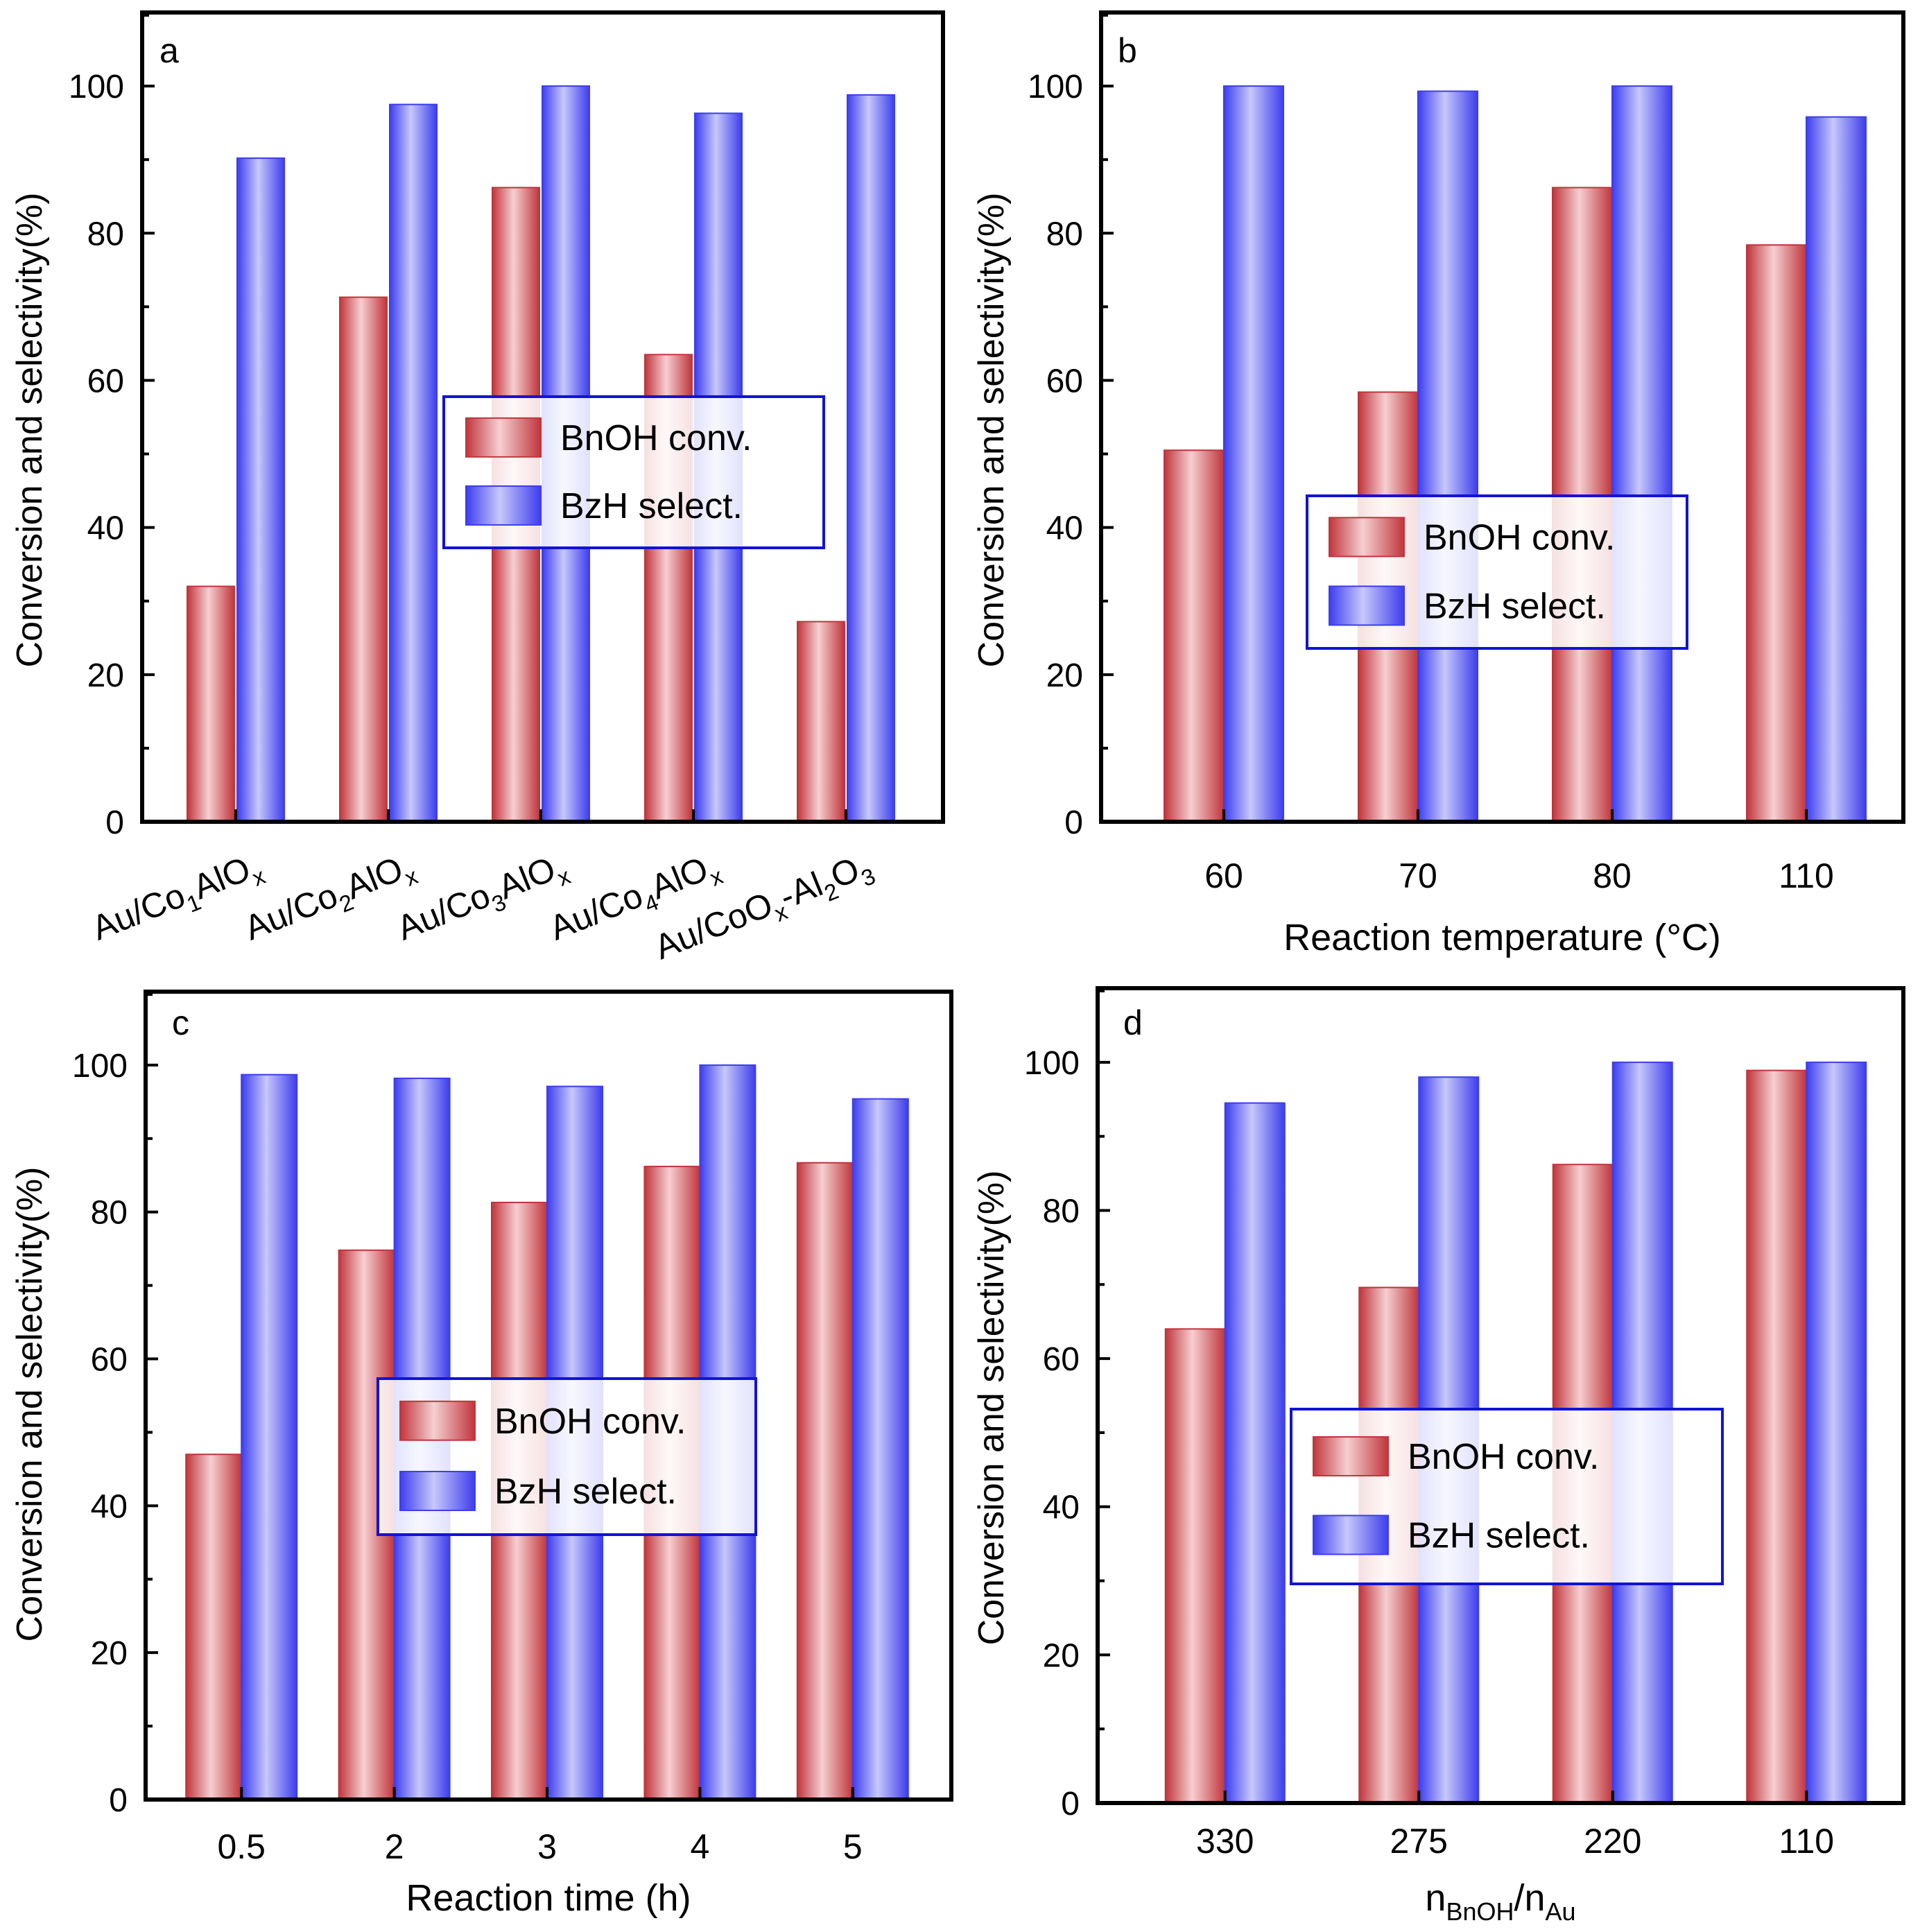 This screenshot has height=1932, width=1920. I want to click on legend-box, so click(1507, 1496).